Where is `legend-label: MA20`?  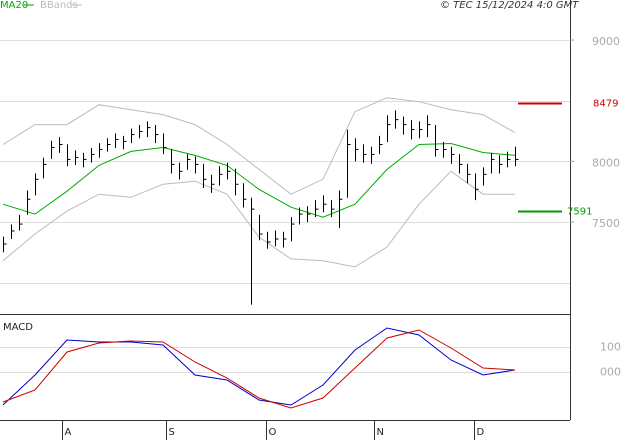
legend-label: MA20 is located at coordinates (14, 5).